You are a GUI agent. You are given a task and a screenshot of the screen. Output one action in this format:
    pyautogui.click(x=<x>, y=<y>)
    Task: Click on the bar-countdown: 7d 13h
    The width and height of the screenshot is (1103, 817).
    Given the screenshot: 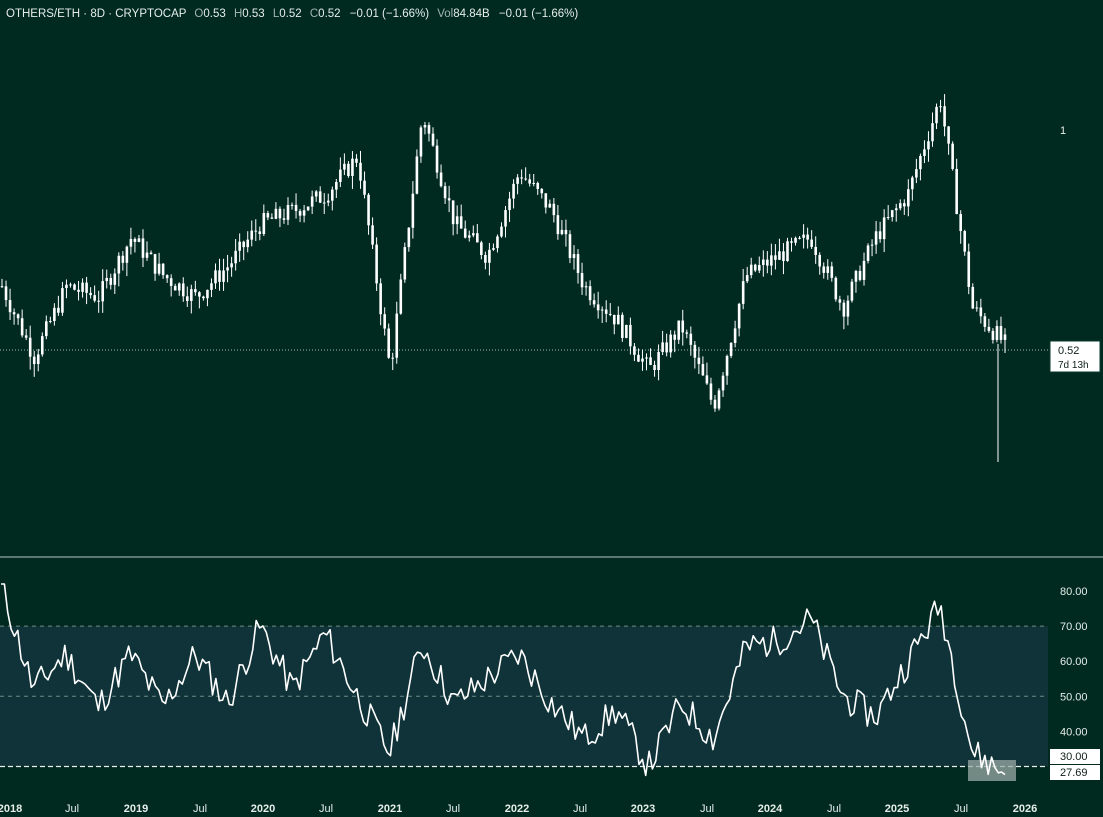 What is the action you would take?
    pyautogui.click(x=1073, y=365)
    